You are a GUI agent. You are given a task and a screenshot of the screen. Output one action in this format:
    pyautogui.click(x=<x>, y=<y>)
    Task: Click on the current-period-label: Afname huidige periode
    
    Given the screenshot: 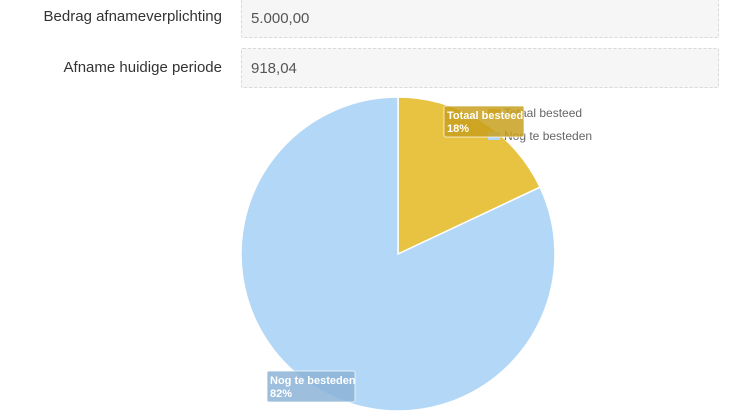 What is the action you would take?
    pyautogui.click(x=142, y=67)
    